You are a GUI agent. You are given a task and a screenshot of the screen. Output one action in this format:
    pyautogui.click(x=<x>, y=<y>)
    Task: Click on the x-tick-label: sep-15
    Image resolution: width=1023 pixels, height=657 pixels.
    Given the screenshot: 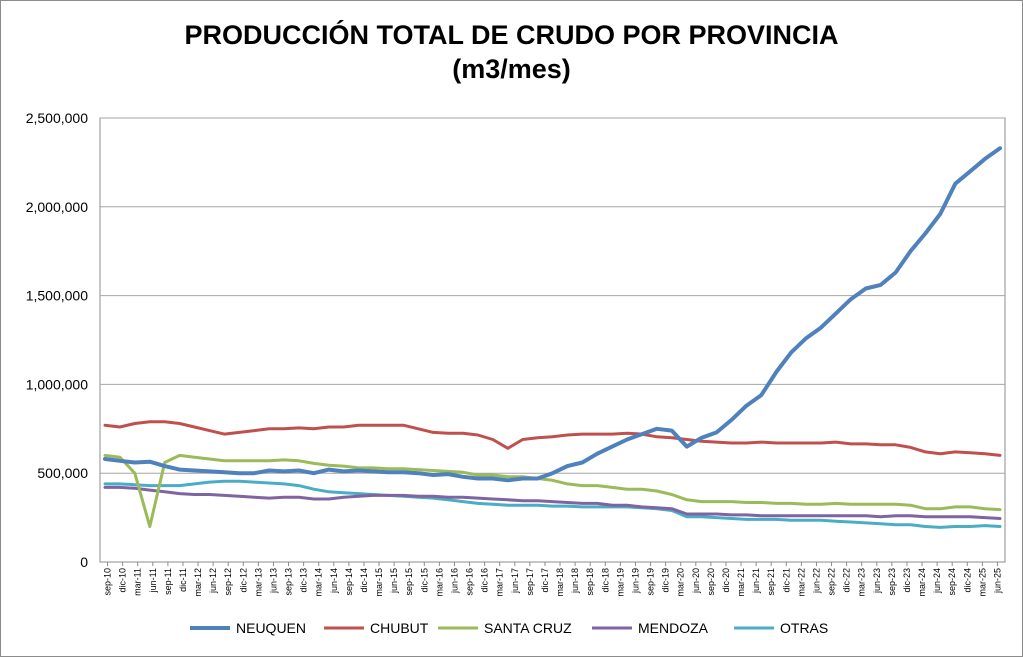 What is the action you would take?
    pyautogui.click(x=409, y=582)
    